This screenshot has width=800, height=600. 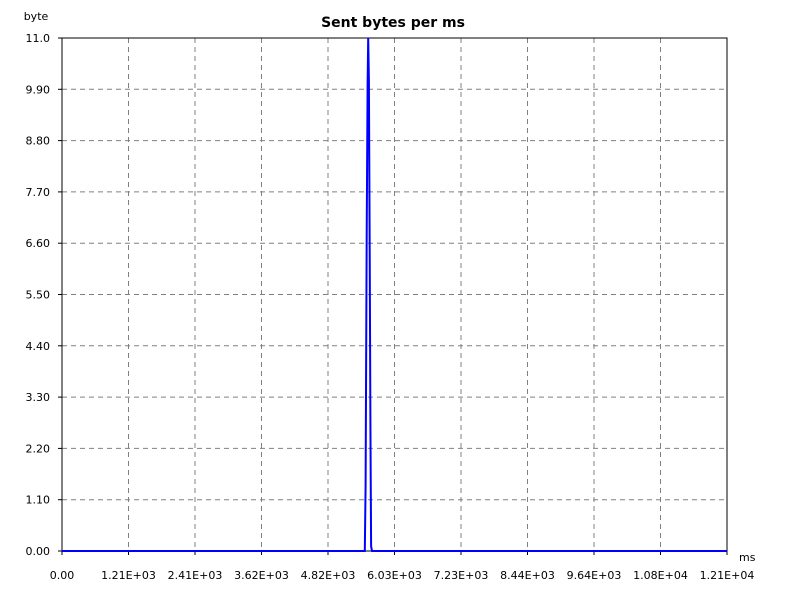 What do you see at coordinates (38, 38) in the screenshot?
I see `y-tick-label: 11.0` at bounding box center [38, 38].